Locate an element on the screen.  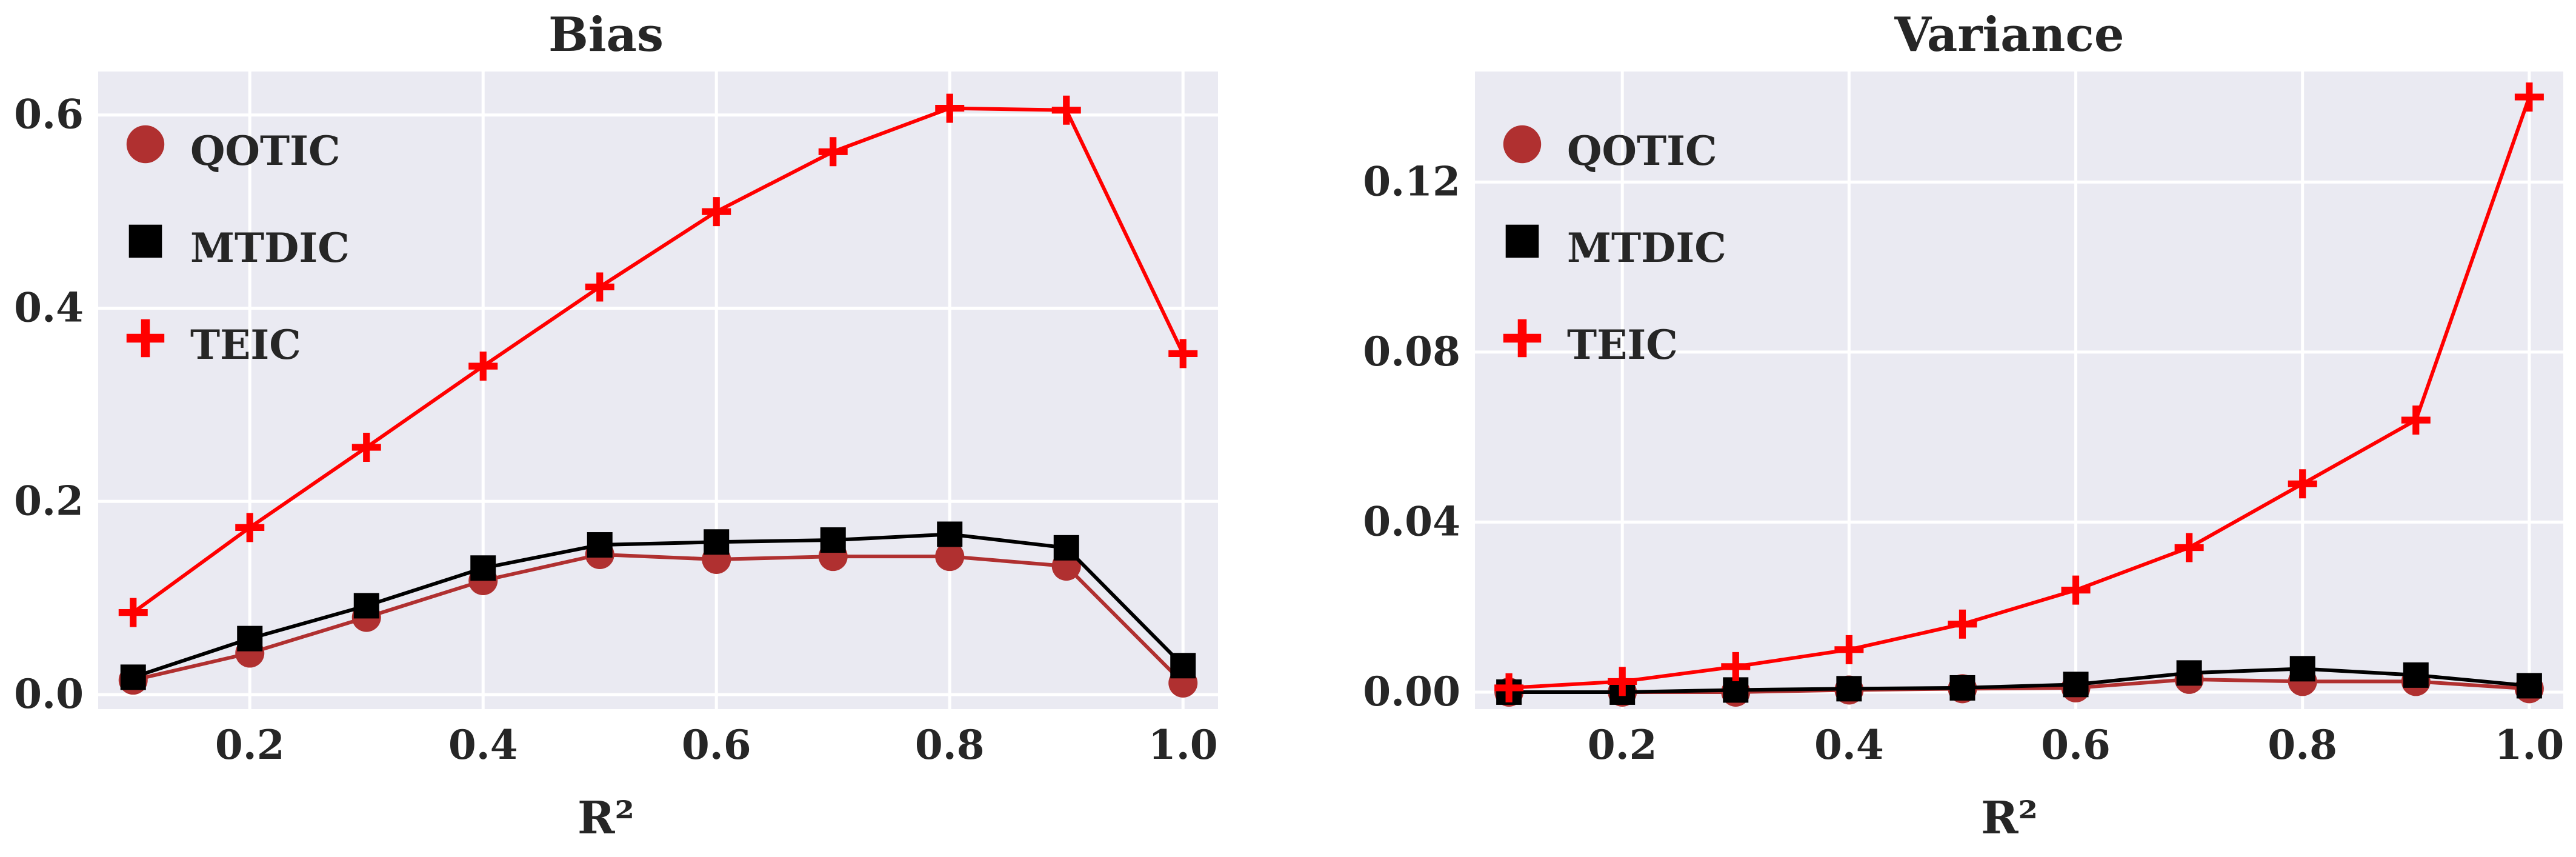
variance-y-tick-label: 0.04 is located at coordinates (1411, 521).